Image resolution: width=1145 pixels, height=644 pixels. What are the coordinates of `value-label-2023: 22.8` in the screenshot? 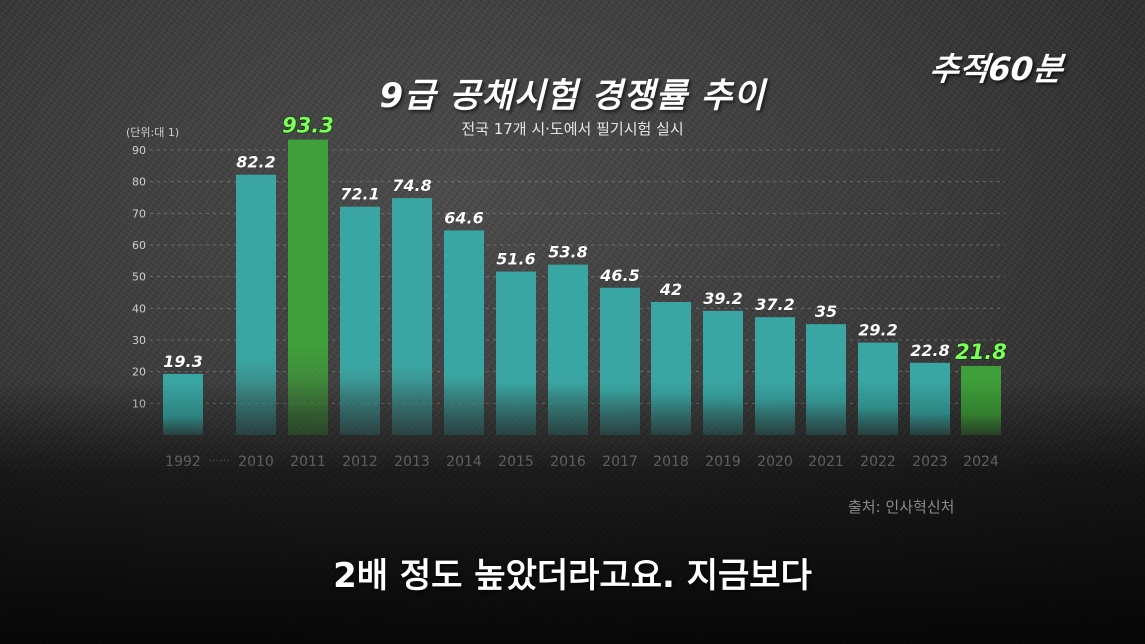 It's located at (929, 350).